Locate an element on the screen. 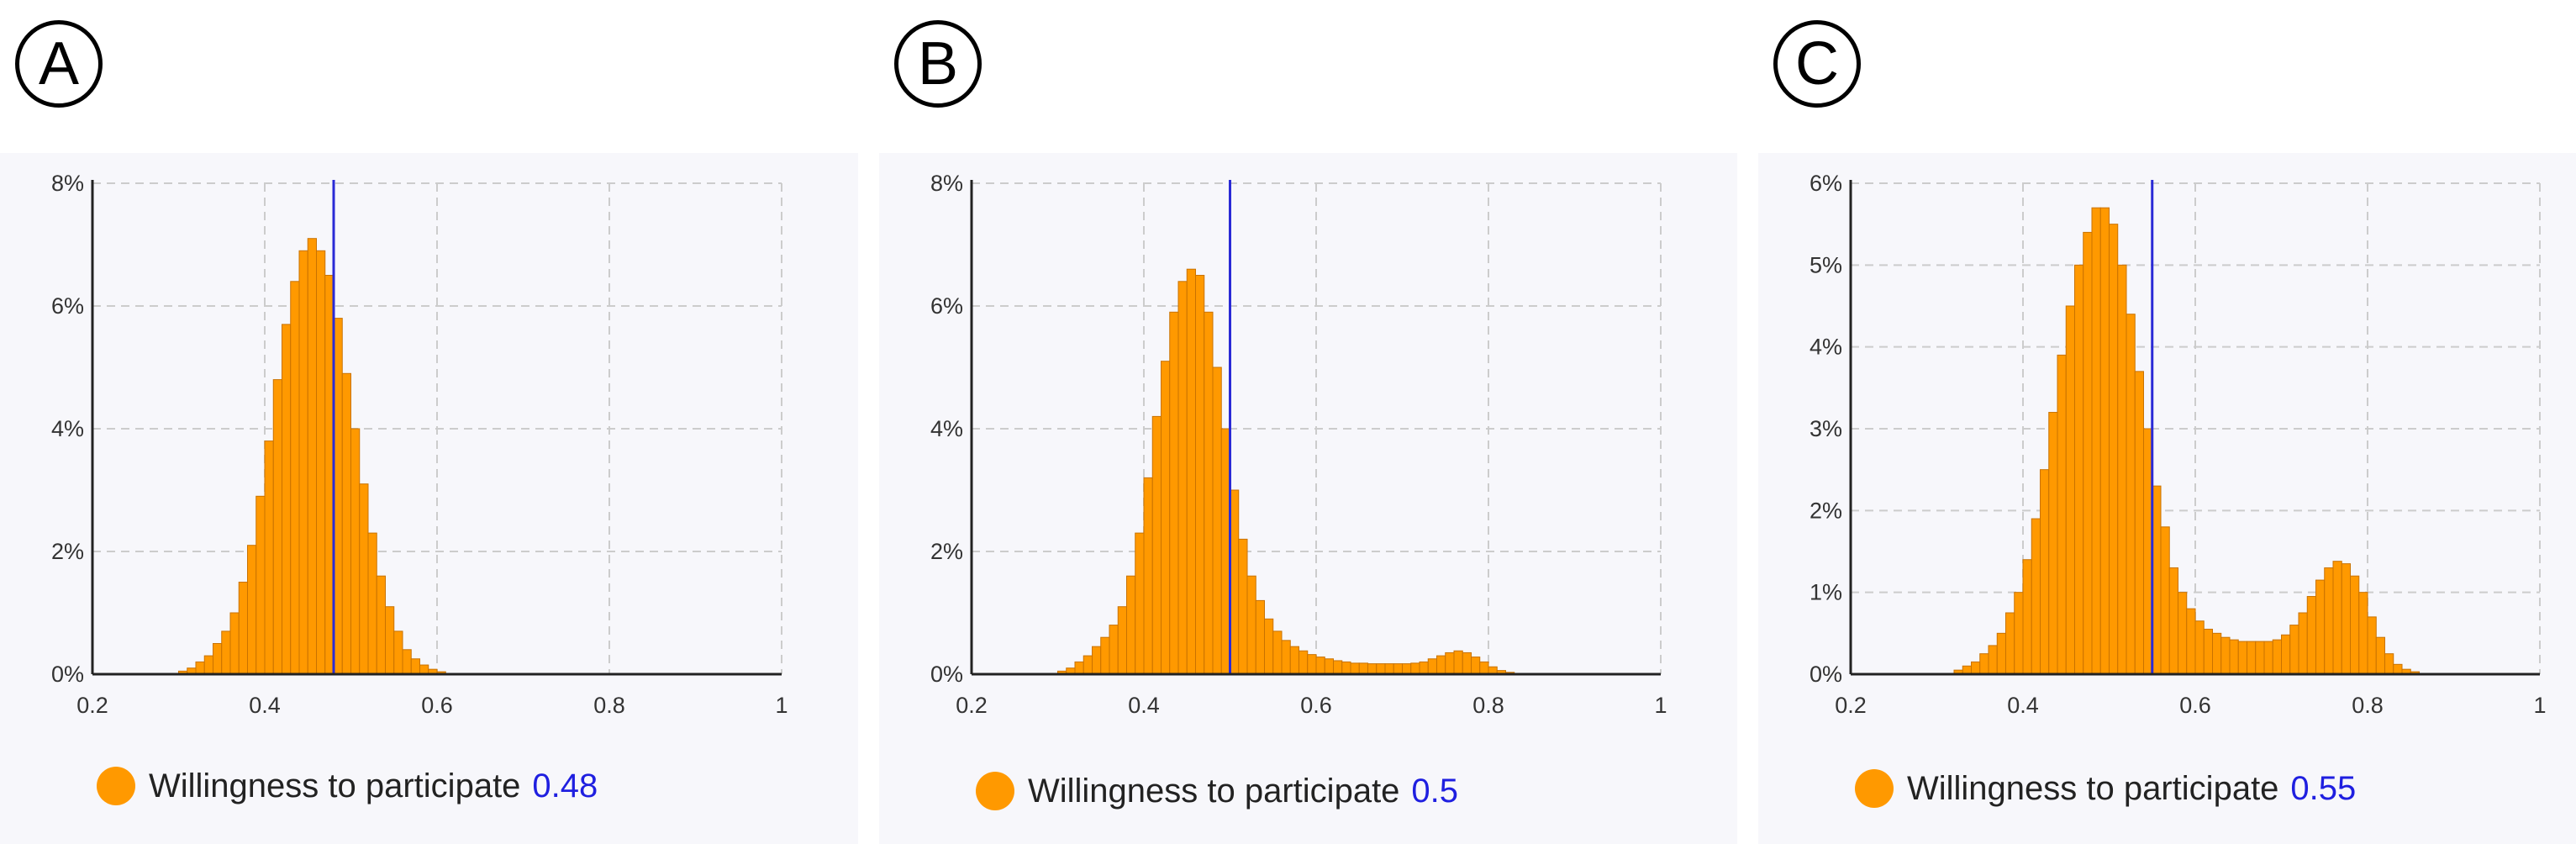  panel-label-badge: C is located at coordinates (1817, 64).